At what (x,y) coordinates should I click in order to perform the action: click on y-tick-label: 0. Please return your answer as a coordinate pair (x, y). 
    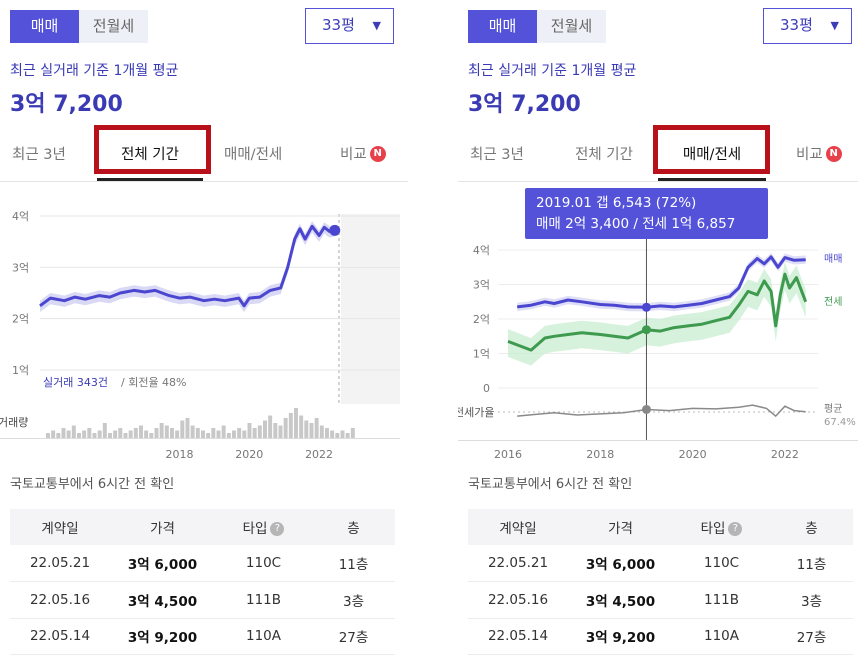
    Looking at the image, I should click on (486, 388).